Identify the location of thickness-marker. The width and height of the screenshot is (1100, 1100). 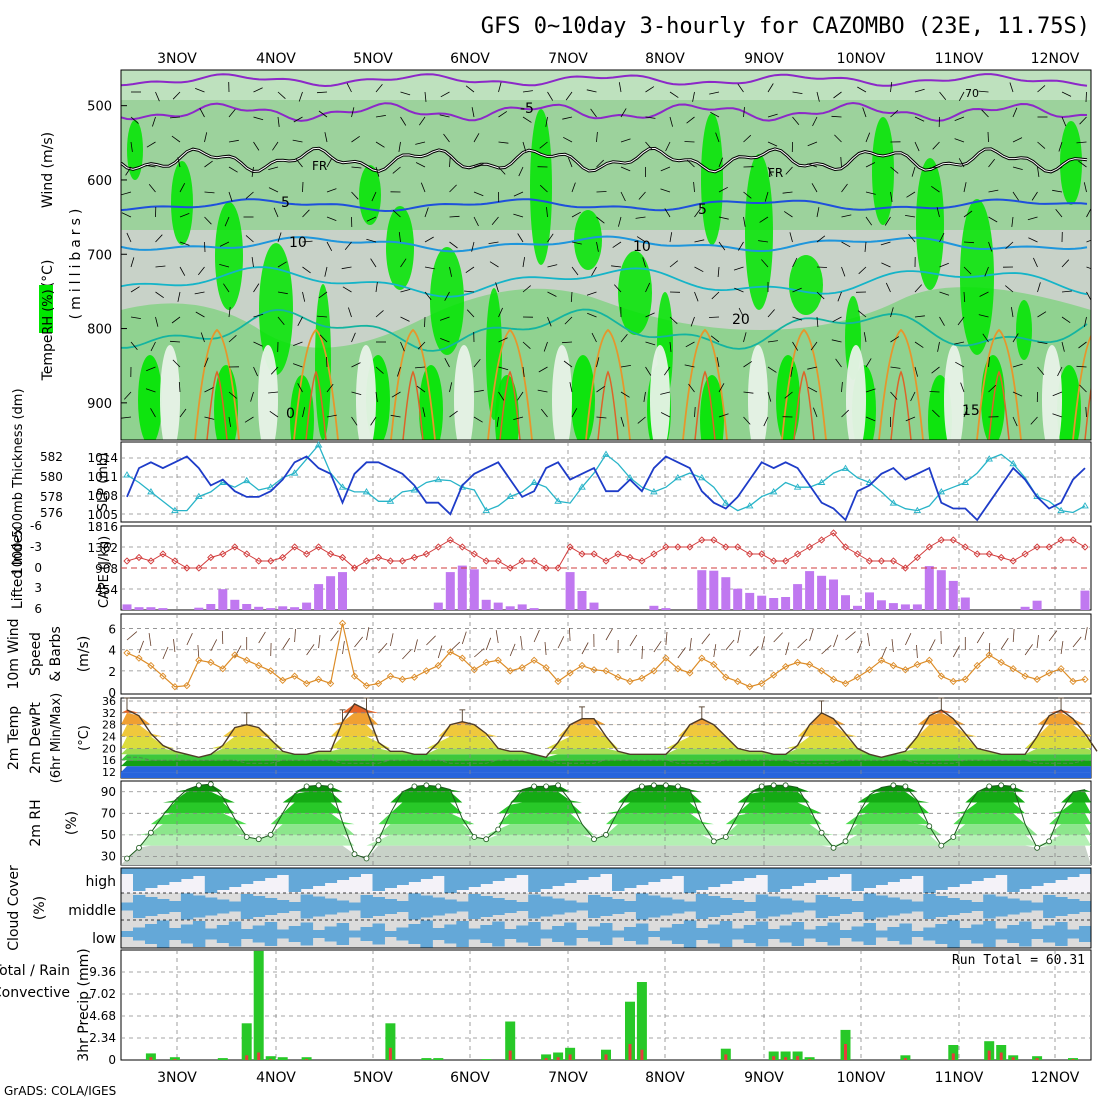
(1013, 463).